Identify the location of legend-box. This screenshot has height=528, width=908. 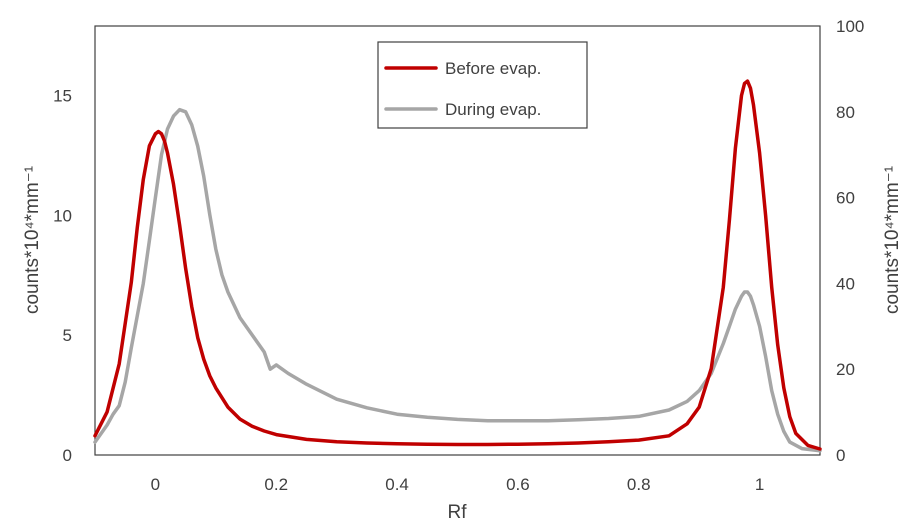
(482, 85).